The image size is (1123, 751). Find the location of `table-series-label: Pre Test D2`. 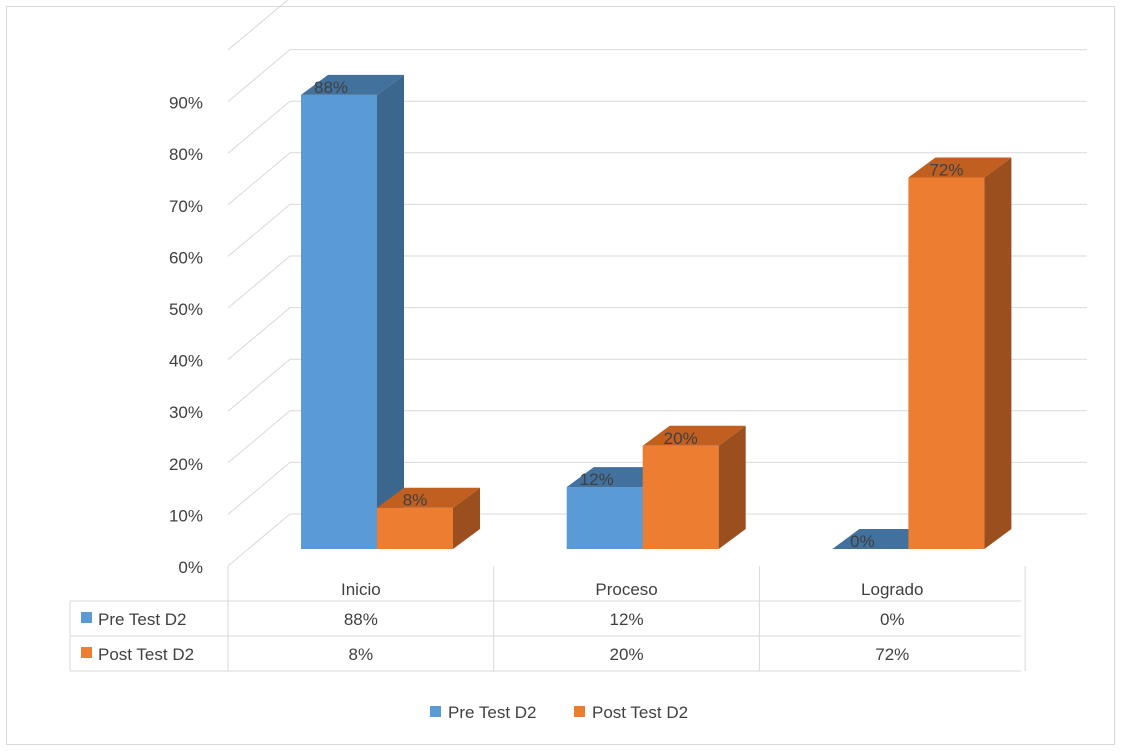

table-series-label: Pre Test D2 is located at coordinates (142, 619).